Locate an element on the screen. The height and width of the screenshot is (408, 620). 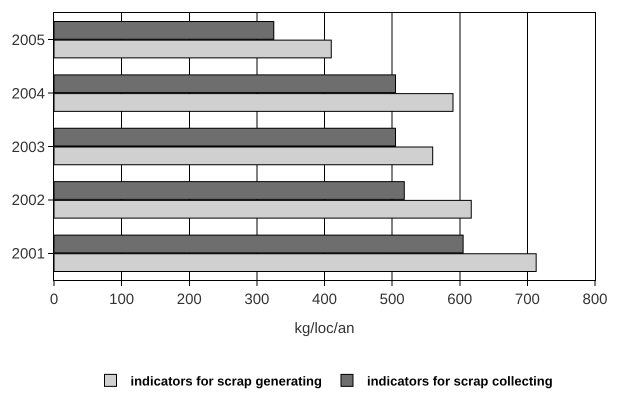
x-tick-label: 300 is located at coordinates (257, 299).